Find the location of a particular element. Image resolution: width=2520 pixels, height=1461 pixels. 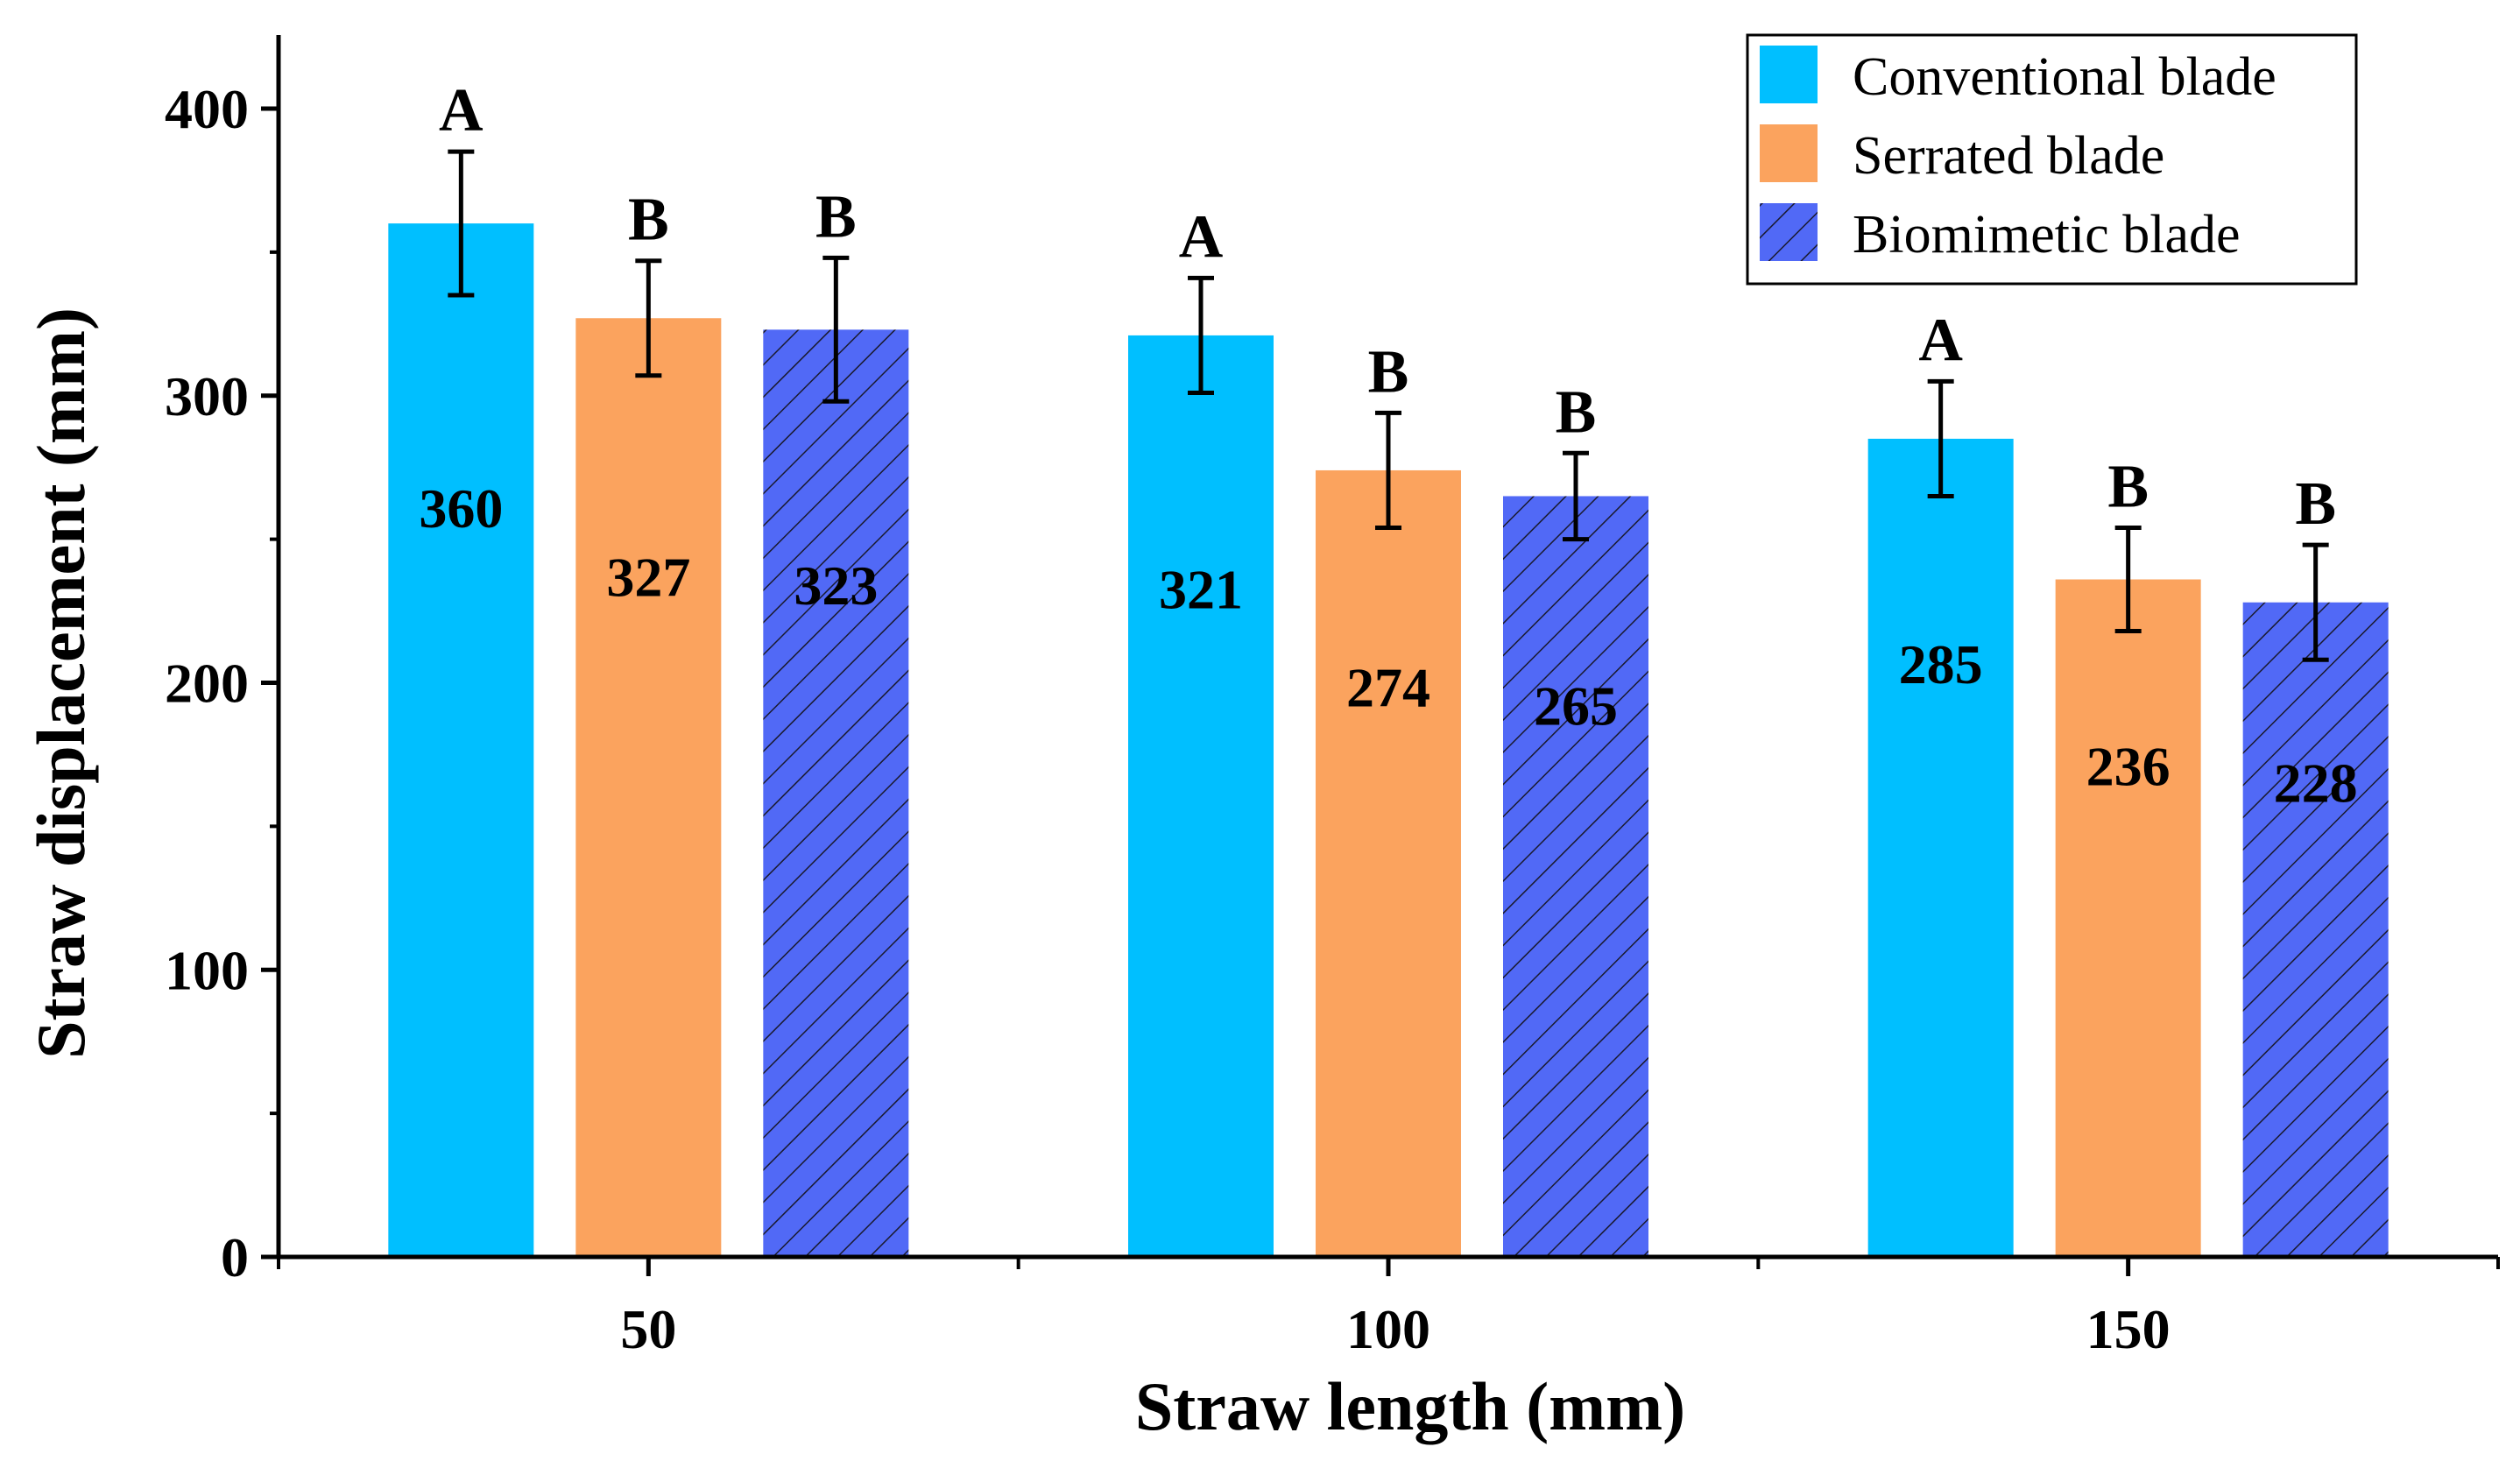

data-label: 321 is located at coordinates (1201, 590).